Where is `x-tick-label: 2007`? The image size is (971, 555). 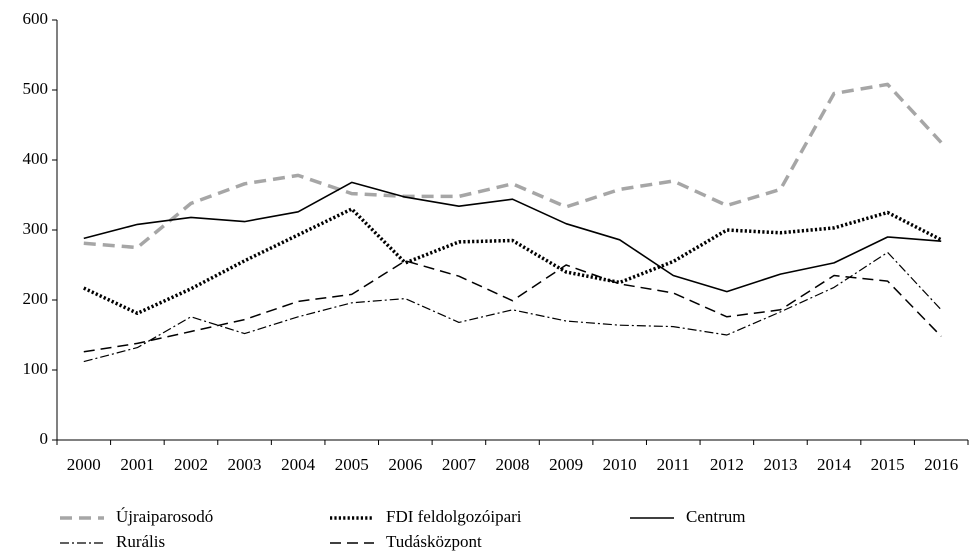 x-tick-label: 2007 is located at coordinates (459, 464).